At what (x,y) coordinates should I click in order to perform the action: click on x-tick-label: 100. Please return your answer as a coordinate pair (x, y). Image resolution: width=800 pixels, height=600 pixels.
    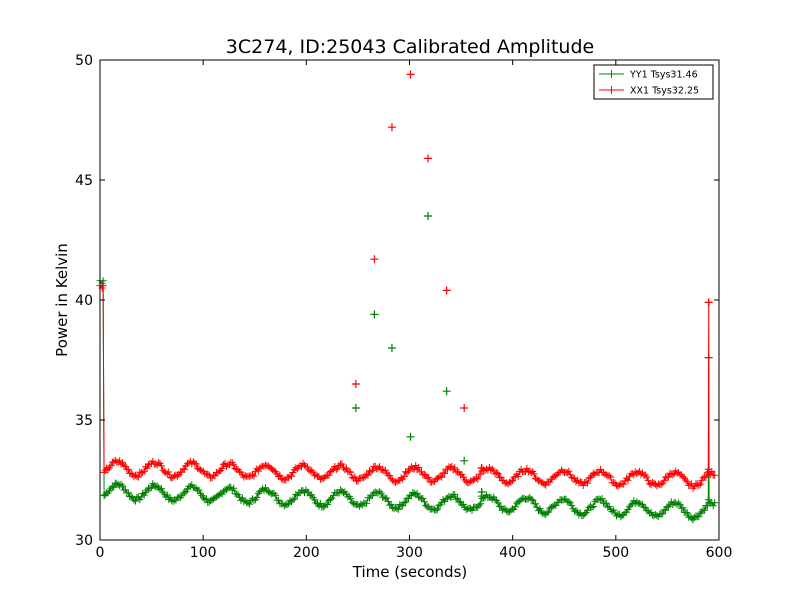
    Looking at the image, I should click on (203, 553).